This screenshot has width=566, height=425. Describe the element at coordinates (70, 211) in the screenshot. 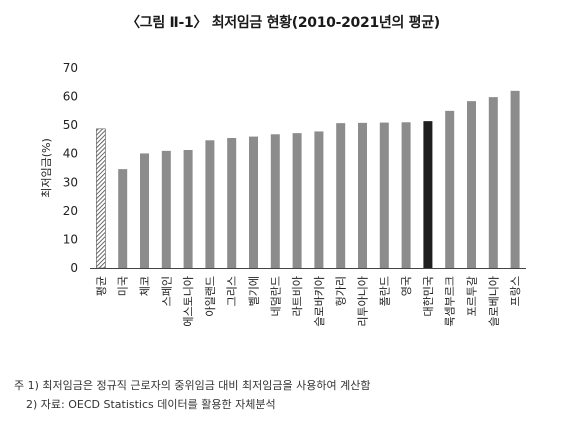

I see `y-tick-label: 20` at that location.